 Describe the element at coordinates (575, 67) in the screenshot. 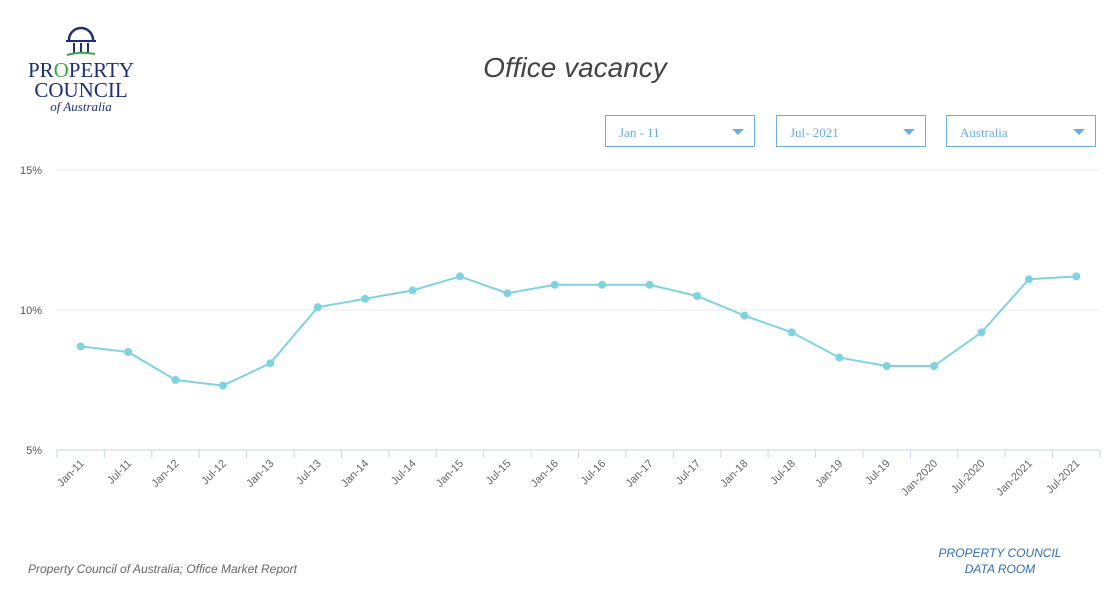

I see `chart-title: Office vacancy` at that location.